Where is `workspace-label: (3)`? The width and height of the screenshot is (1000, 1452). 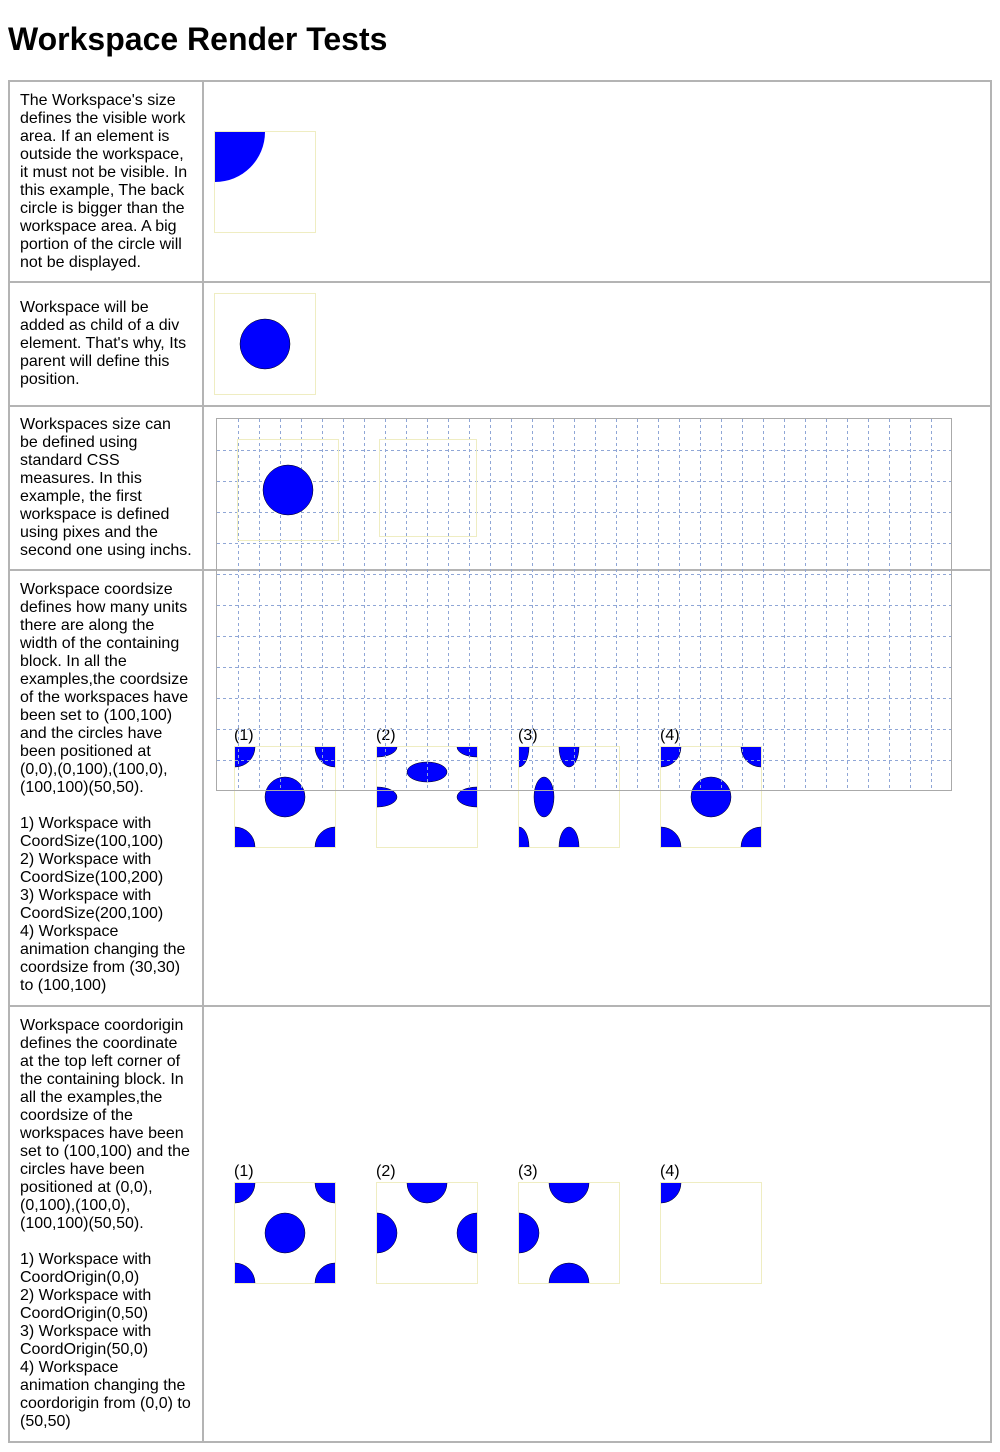 workspace-label: (3) is located at coordinates (528, 1171).